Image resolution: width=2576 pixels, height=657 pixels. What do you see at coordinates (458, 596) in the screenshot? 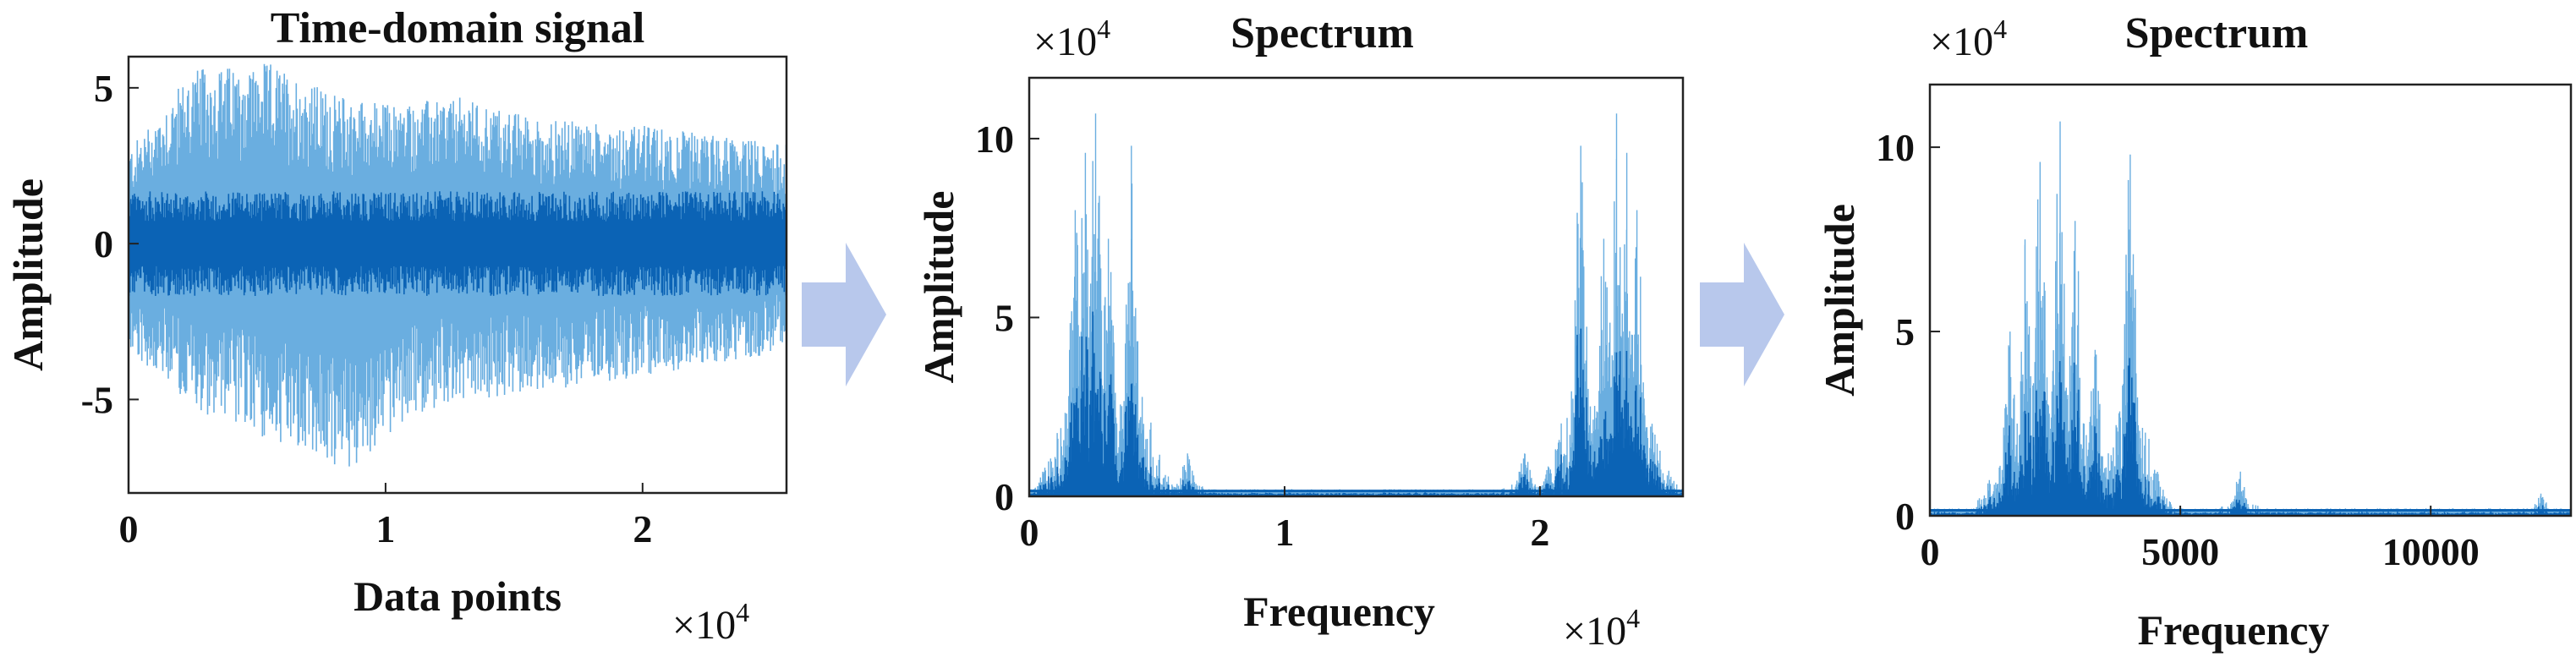
I see `x-axis-label: Data points` at bounding box center [458, 596].